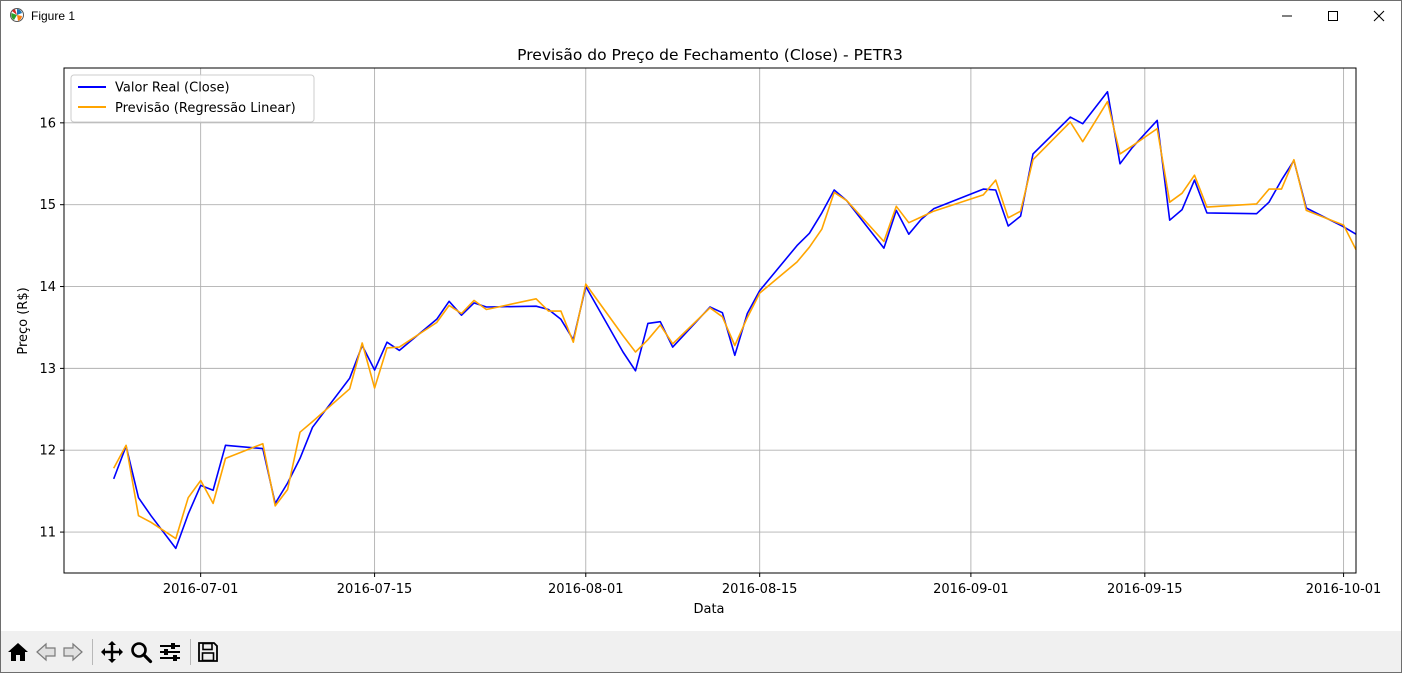 This screenshot has width=1402, height=673. I want to click on home-button, so click(18, 652).